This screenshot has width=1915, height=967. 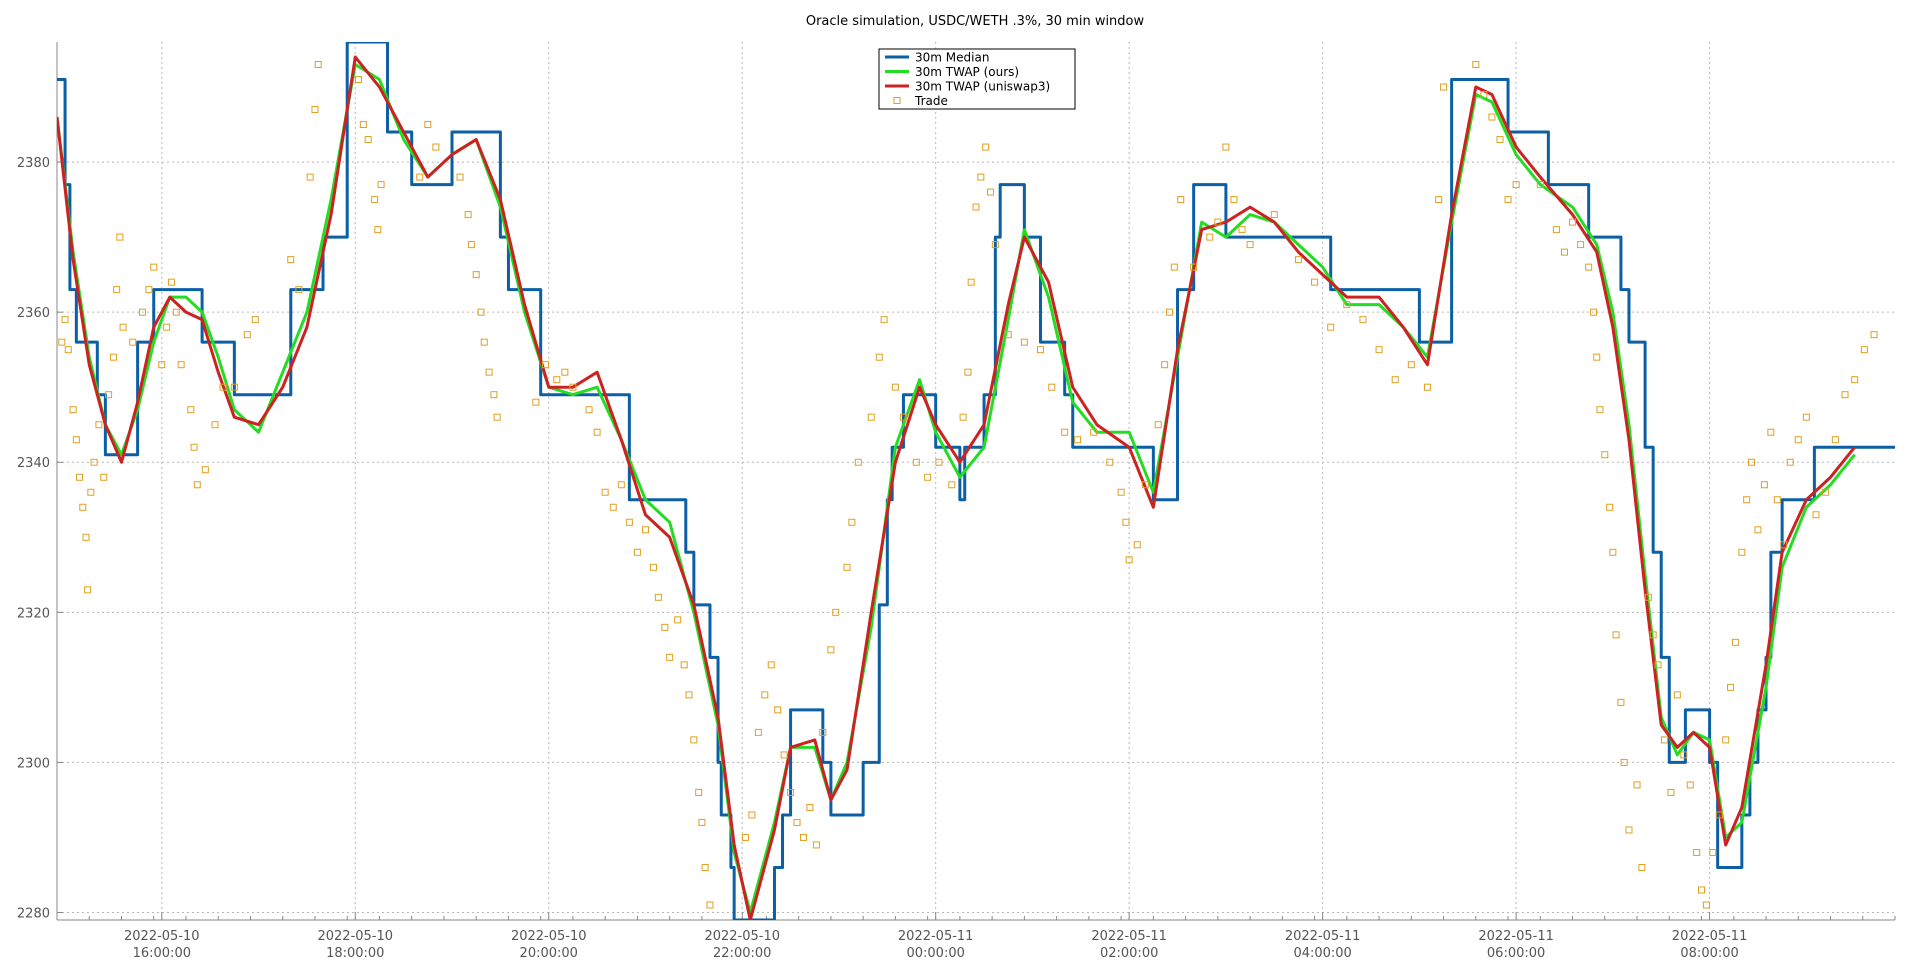 I want to click on y-tick-label: 2280, so click(x=33, y=913).